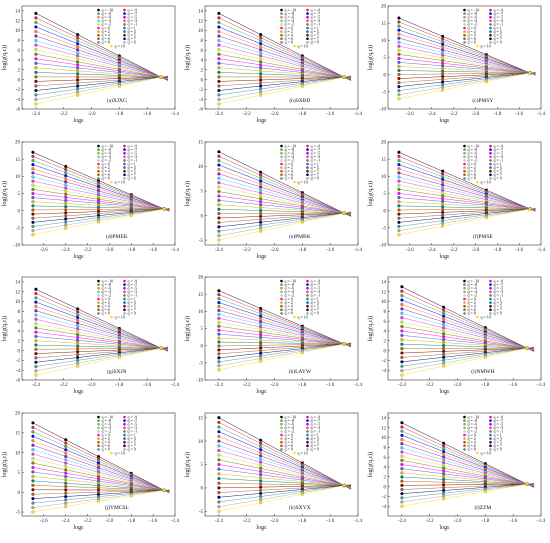 The height and width of the screenshot is (543, 550). What do you see at coordinates (290, 156) in the screenshot?
I see `legend-label: q = -4` at bounding box center [290, 156].